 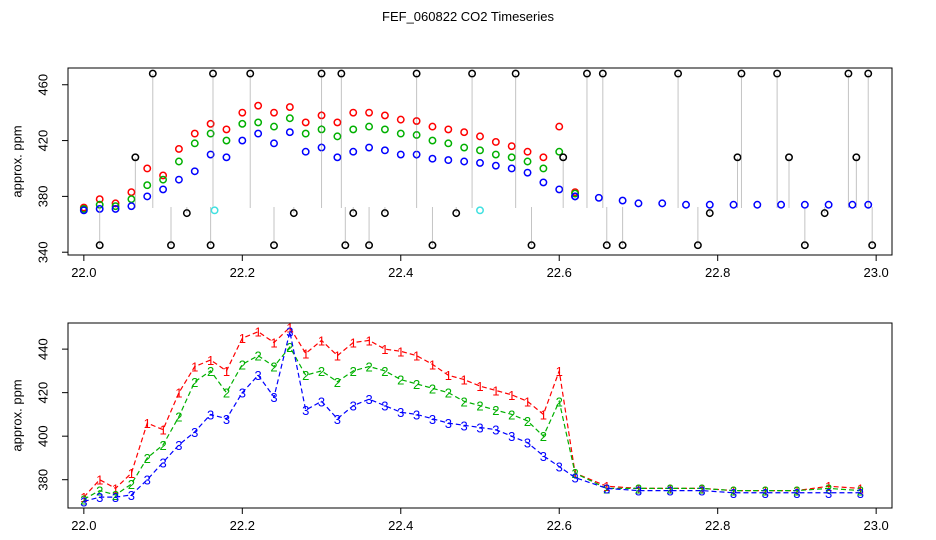 I want to click on y-tick-label: 340, so click(x=42, y=252).